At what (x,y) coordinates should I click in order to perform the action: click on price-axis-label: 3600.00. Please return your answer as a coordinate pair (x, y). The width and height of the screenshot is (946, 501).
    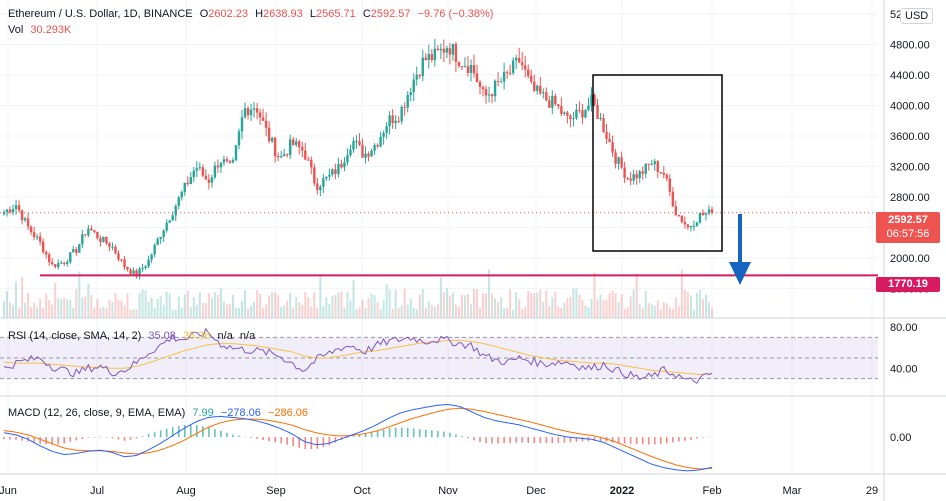
    Looking at the image, I should click on (910, 137).